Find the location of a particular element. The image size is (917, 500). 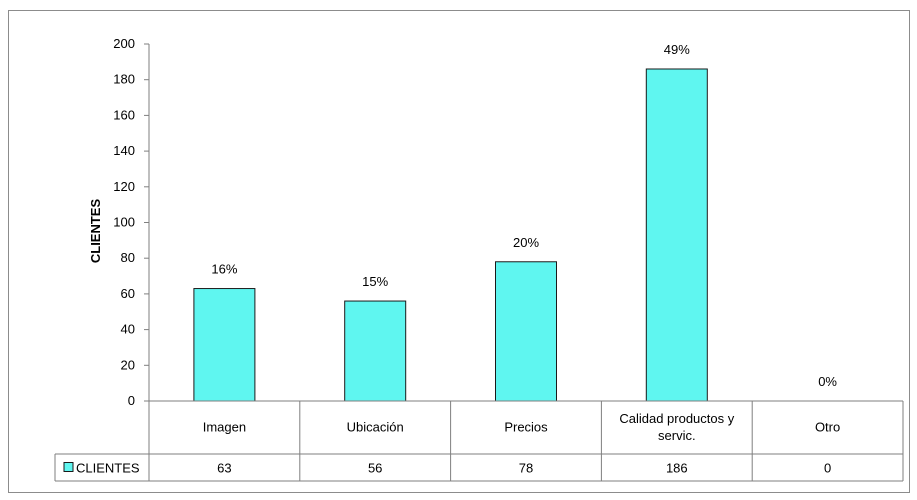

category-label: Calidad productos y is located at coordinates (676, 418).